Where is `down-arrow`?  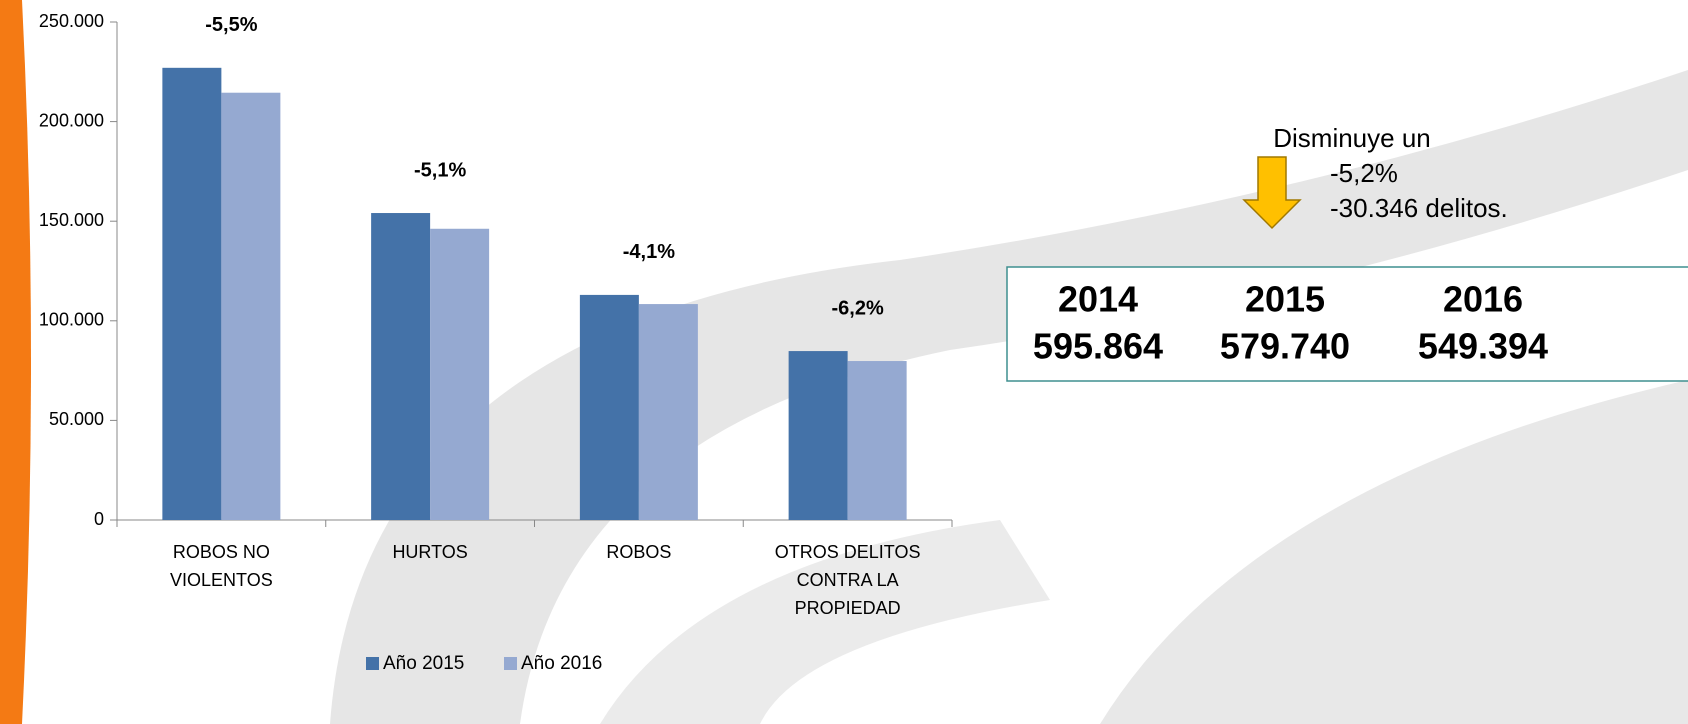 down-arrow is located at coordinates (1272, 193).